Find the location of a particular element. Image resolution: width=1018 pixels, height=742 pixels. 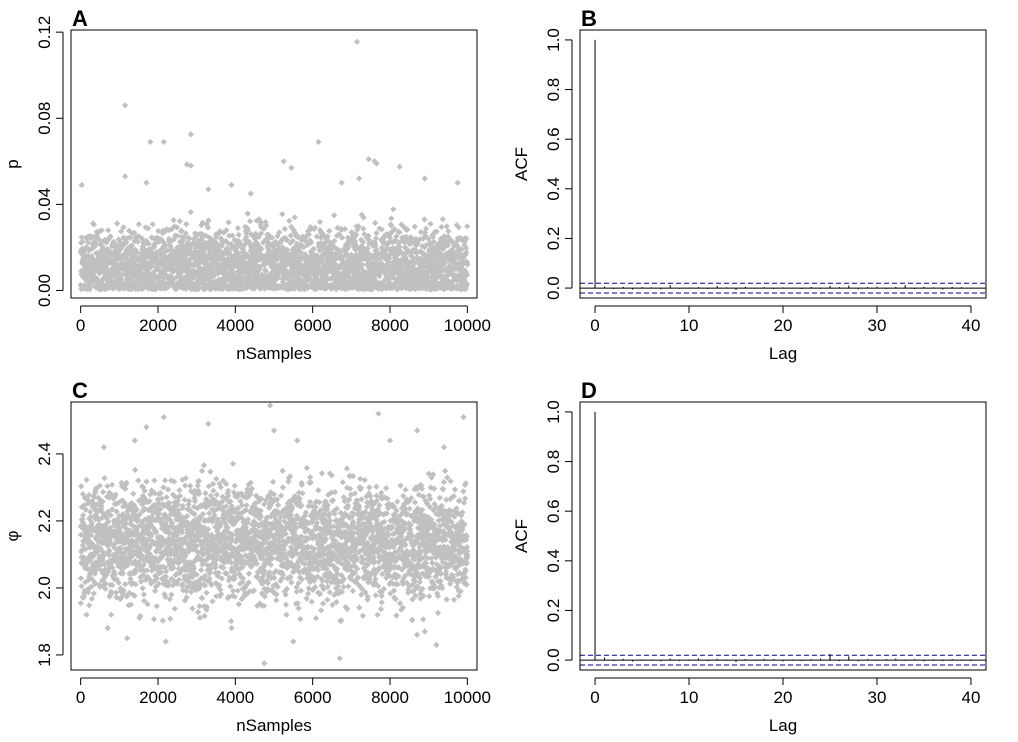

y-tick-label: 0.04 is located at coordinates (44, 204).